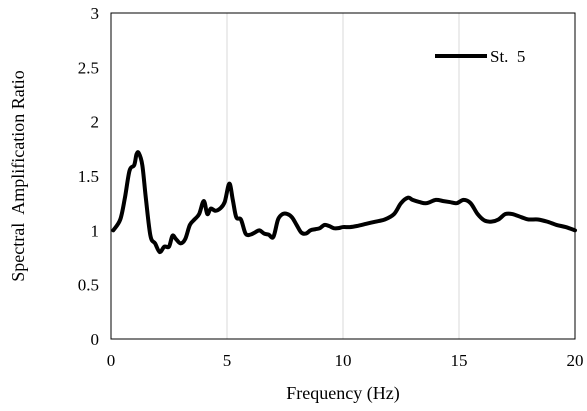 The height and width of the screenshot is (411, 587). Describe the element at coordinates (88, 67) in the screenshot. I see `y-tick-label: 2.5` at that location.